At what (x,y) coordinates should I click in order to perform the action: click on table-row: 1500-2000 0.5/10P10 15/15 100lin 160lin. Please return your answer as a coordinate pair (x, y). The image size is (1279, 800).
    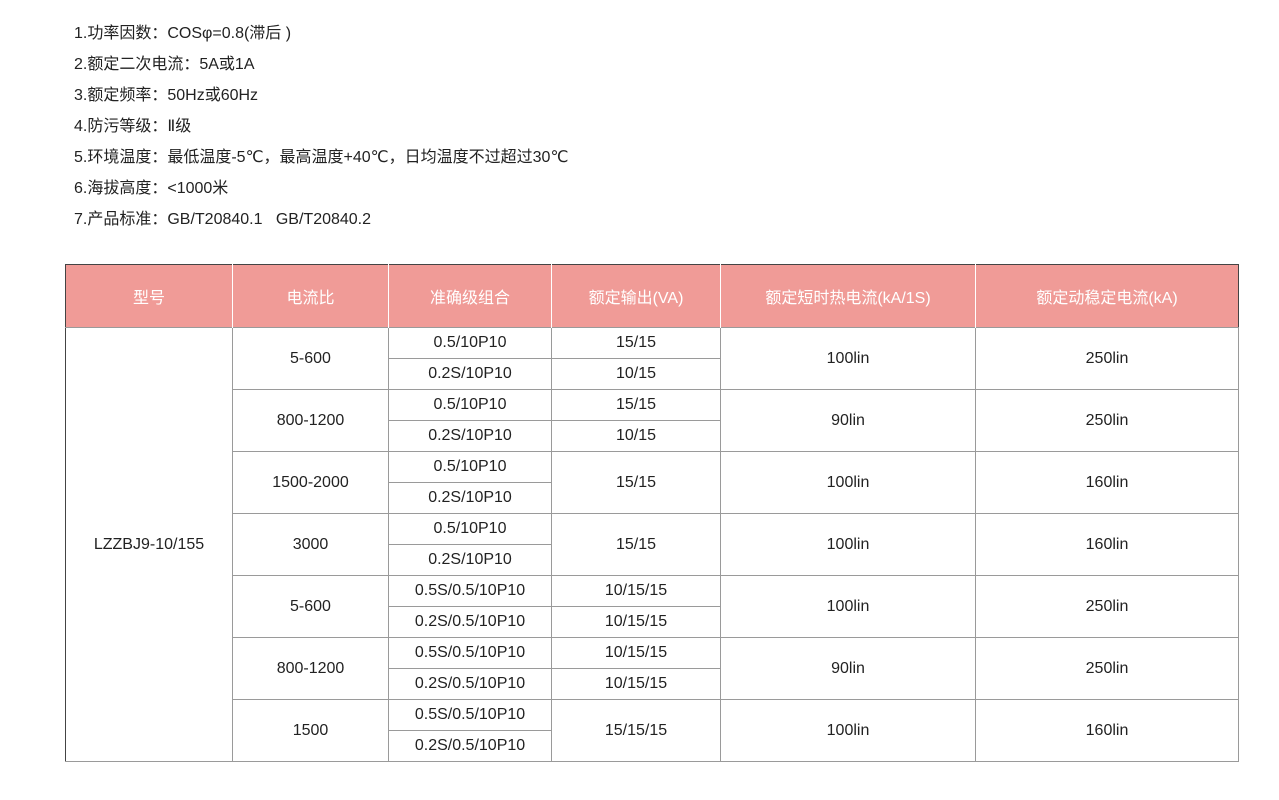
    Looking at the image, I should click on (652, 482).